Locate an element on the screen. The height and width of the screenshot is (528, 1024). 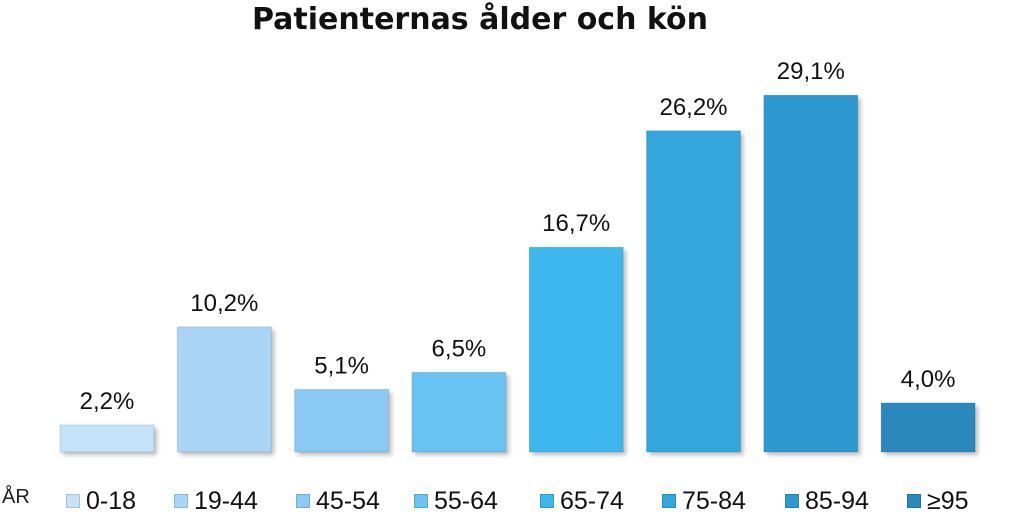
unit-label: ÅR is located at coordinates (16, 497).